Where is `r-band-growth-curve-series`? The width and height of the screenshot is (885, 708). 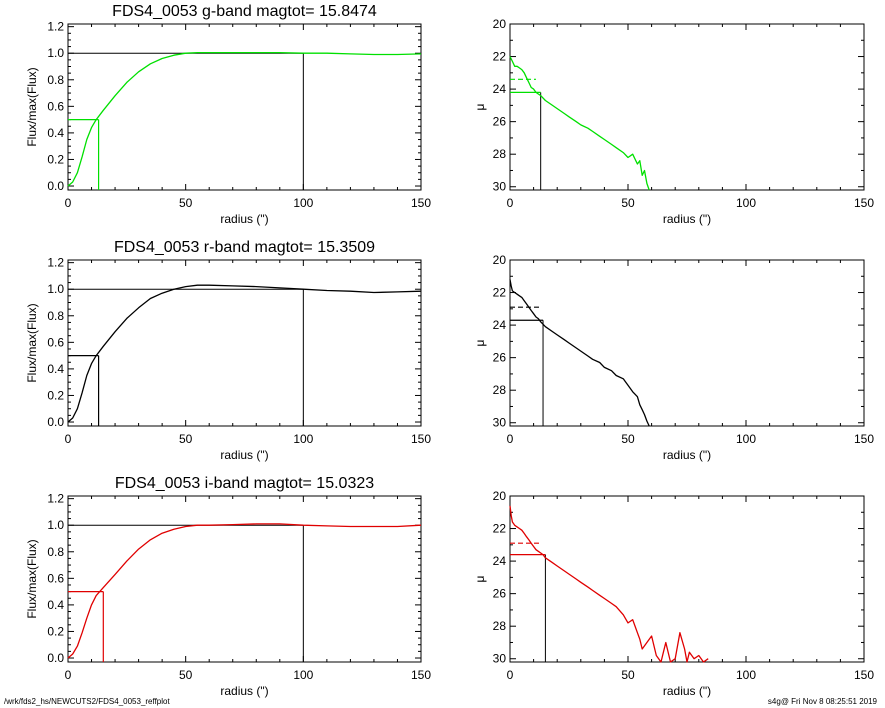 r-band-growth-curve-series is located at coordinates (244, 353).